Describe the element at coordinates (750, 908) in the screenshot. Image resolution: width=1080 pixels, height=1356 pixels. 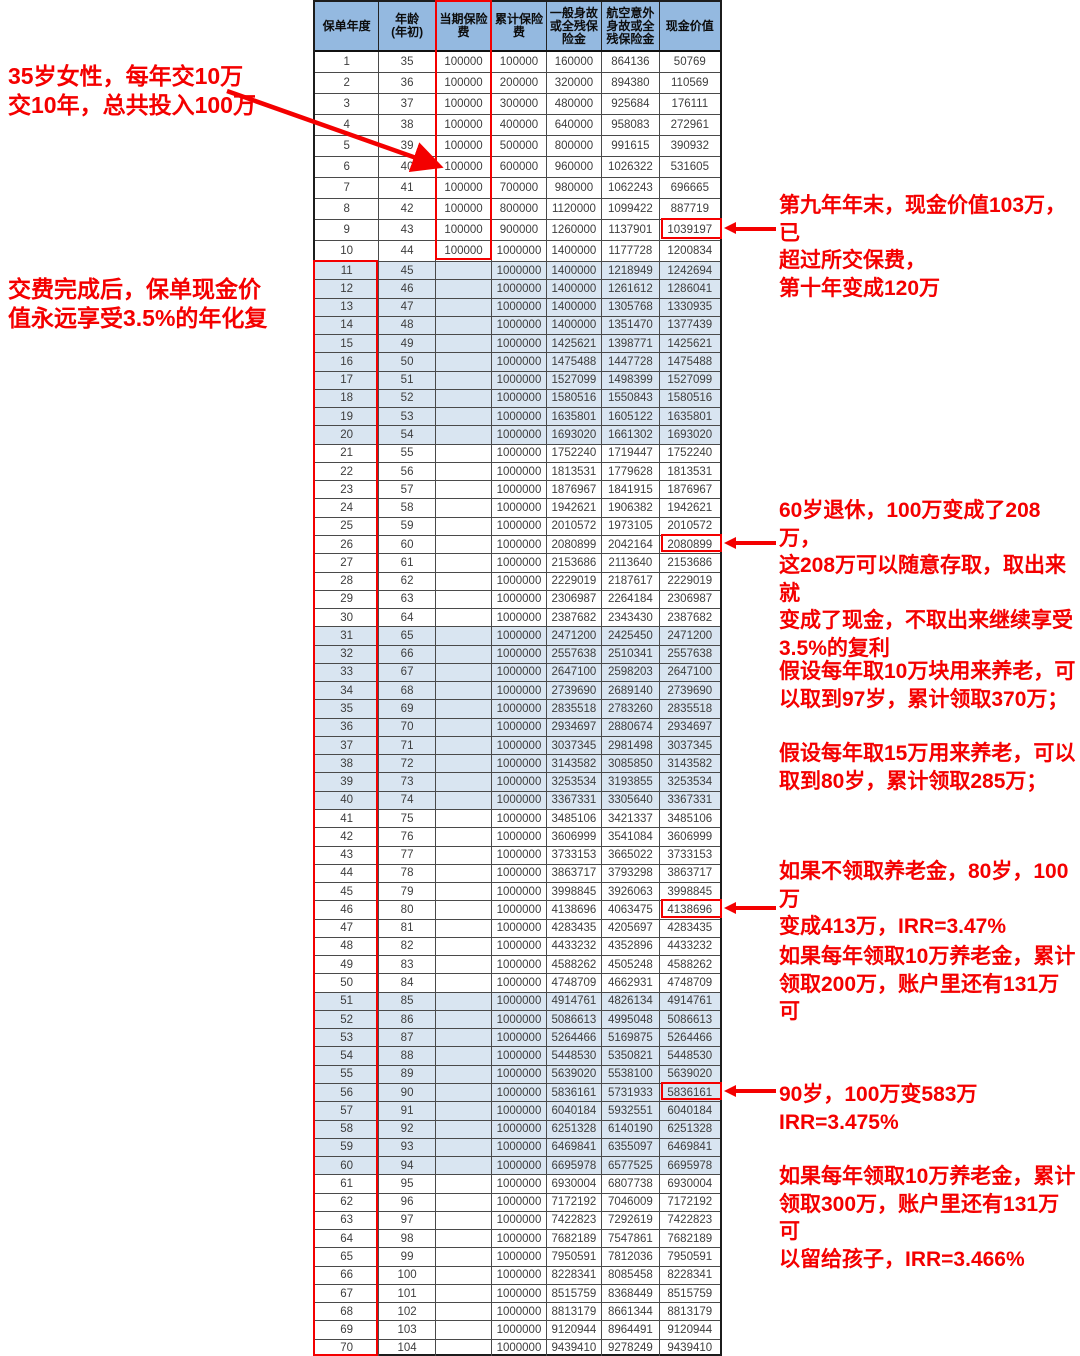
I see `left-arrow` at that location.